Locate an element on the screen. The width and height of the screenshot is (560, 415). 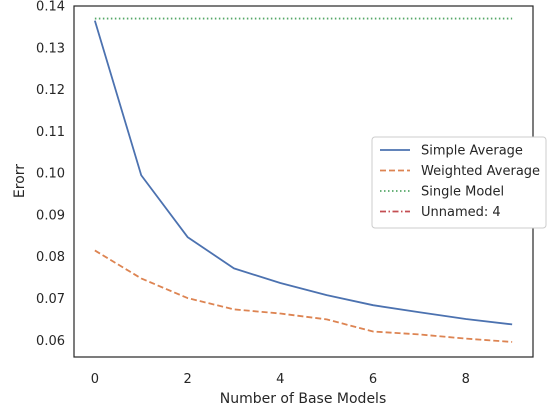
legend-label: Unnamed: 4 is located at coordinates (461, 212).